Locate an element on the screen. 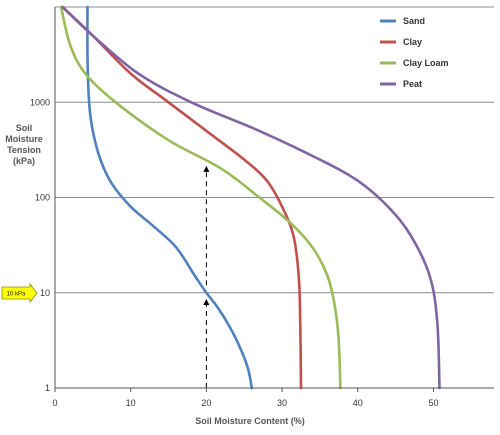  y-axis-title: Soil Moisture Tension (kPa) is located at coordinates (24, 144).